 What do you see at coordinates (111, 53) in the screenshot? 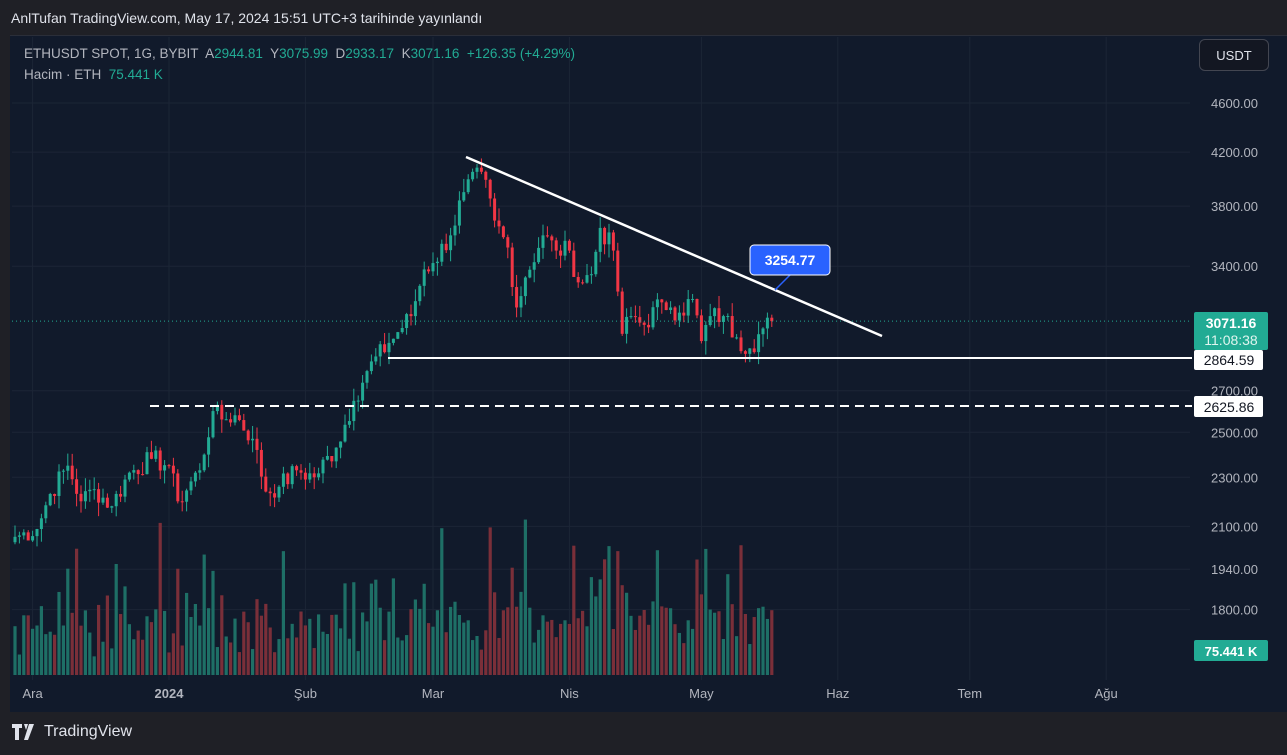
I see `symbol: ETHUSDT SPOT, 1G, BYBIT` at bounding box center [111, 53].